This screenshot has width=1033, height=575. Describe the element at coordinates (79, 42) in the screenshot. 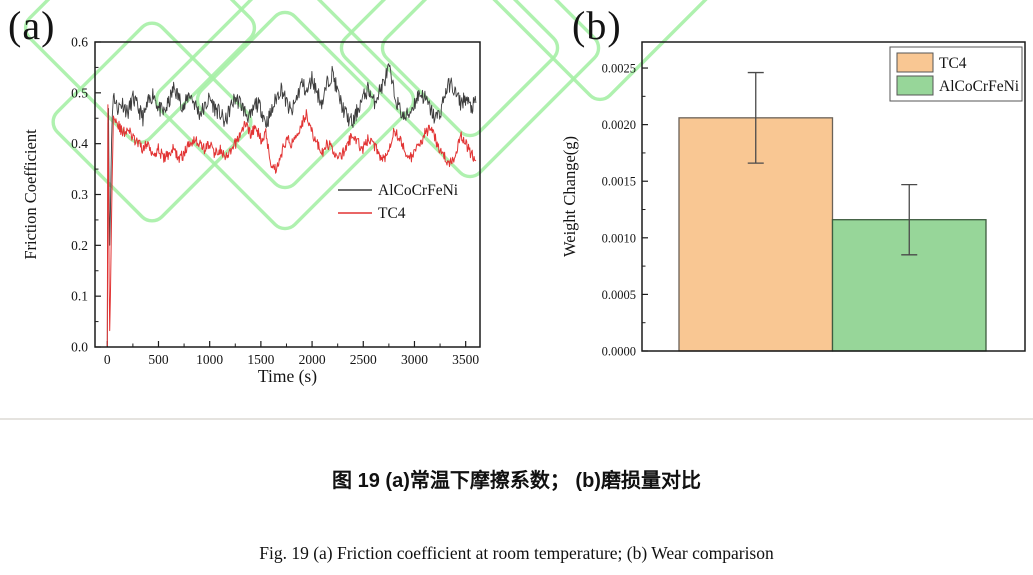

I see `svg-text: 0.6` at that location.